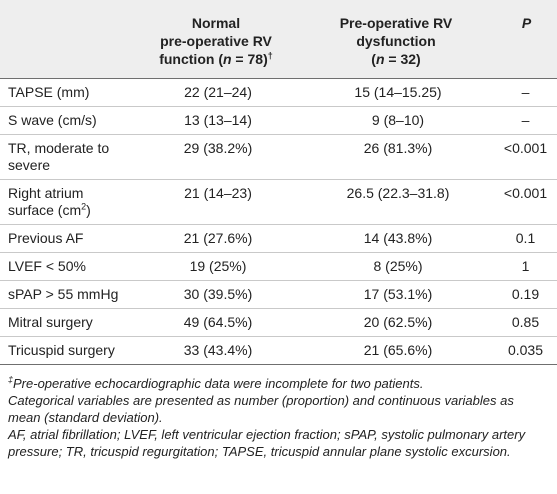 This screenshot has height=494, width=557. What do you see at coordinates (396, 238) in the screenshot?
I see `row-dysfunction: 14 (43.8%)` at bounding box center [396, 238].